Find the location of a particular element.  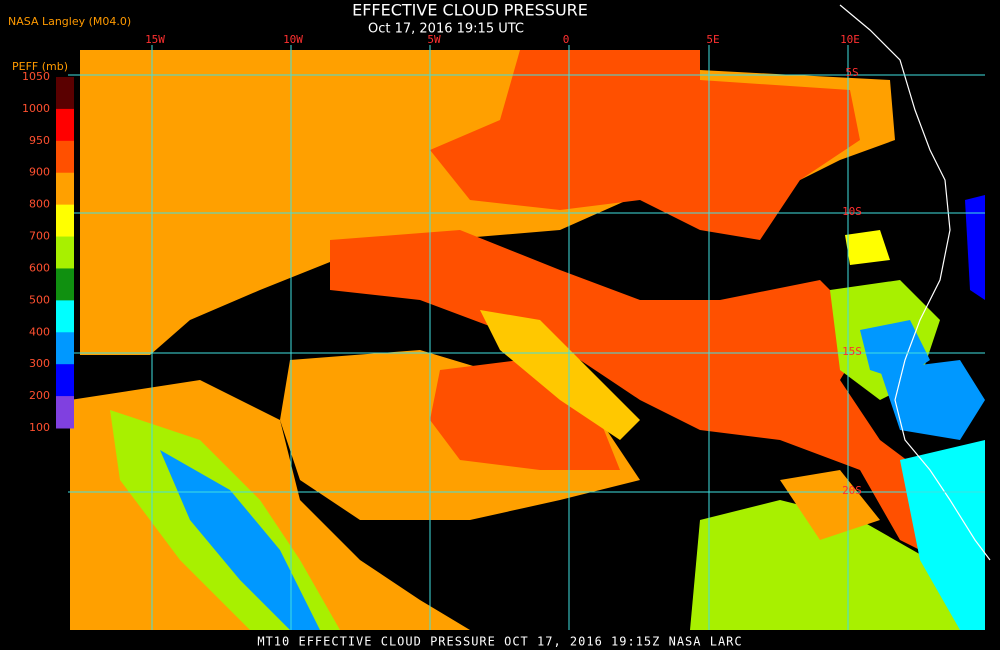

coastline is located at coordinates (915, 282).